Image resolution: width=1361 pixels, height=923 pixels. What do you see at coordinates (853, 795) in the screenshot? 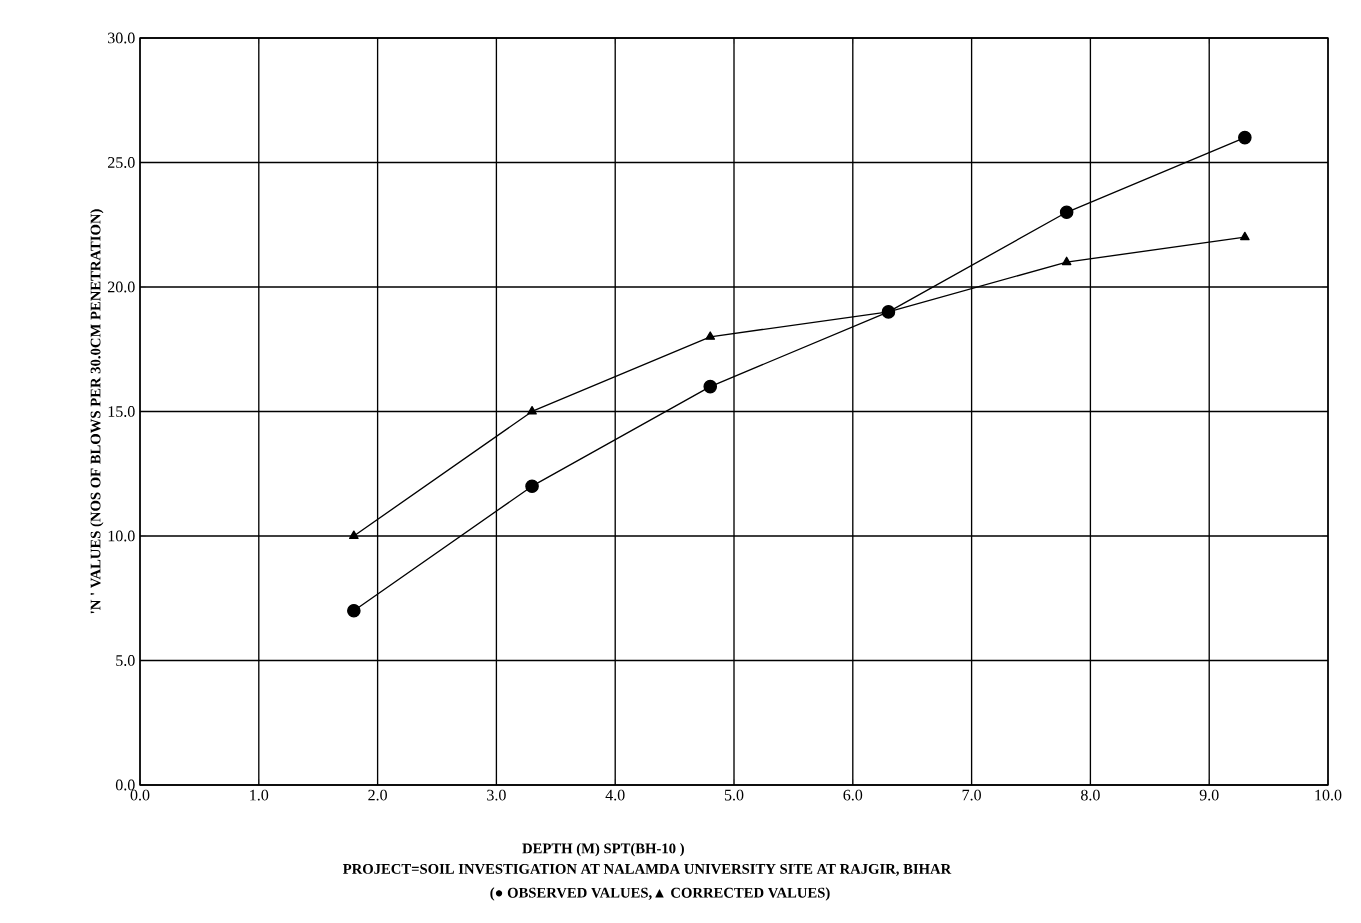
I see `x-tick-label: 6.0` at bounding box center [853, 795].